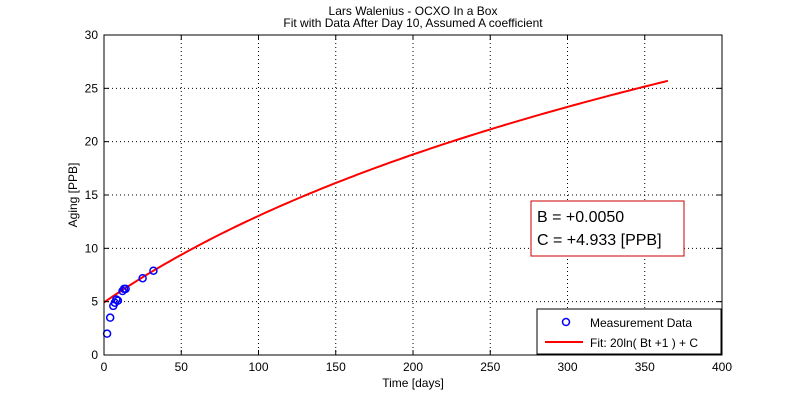  What do you see at coordinates (94, 355) in the screenshot?
I see `y-tick-label: 0` at bounding box center [94, 355].